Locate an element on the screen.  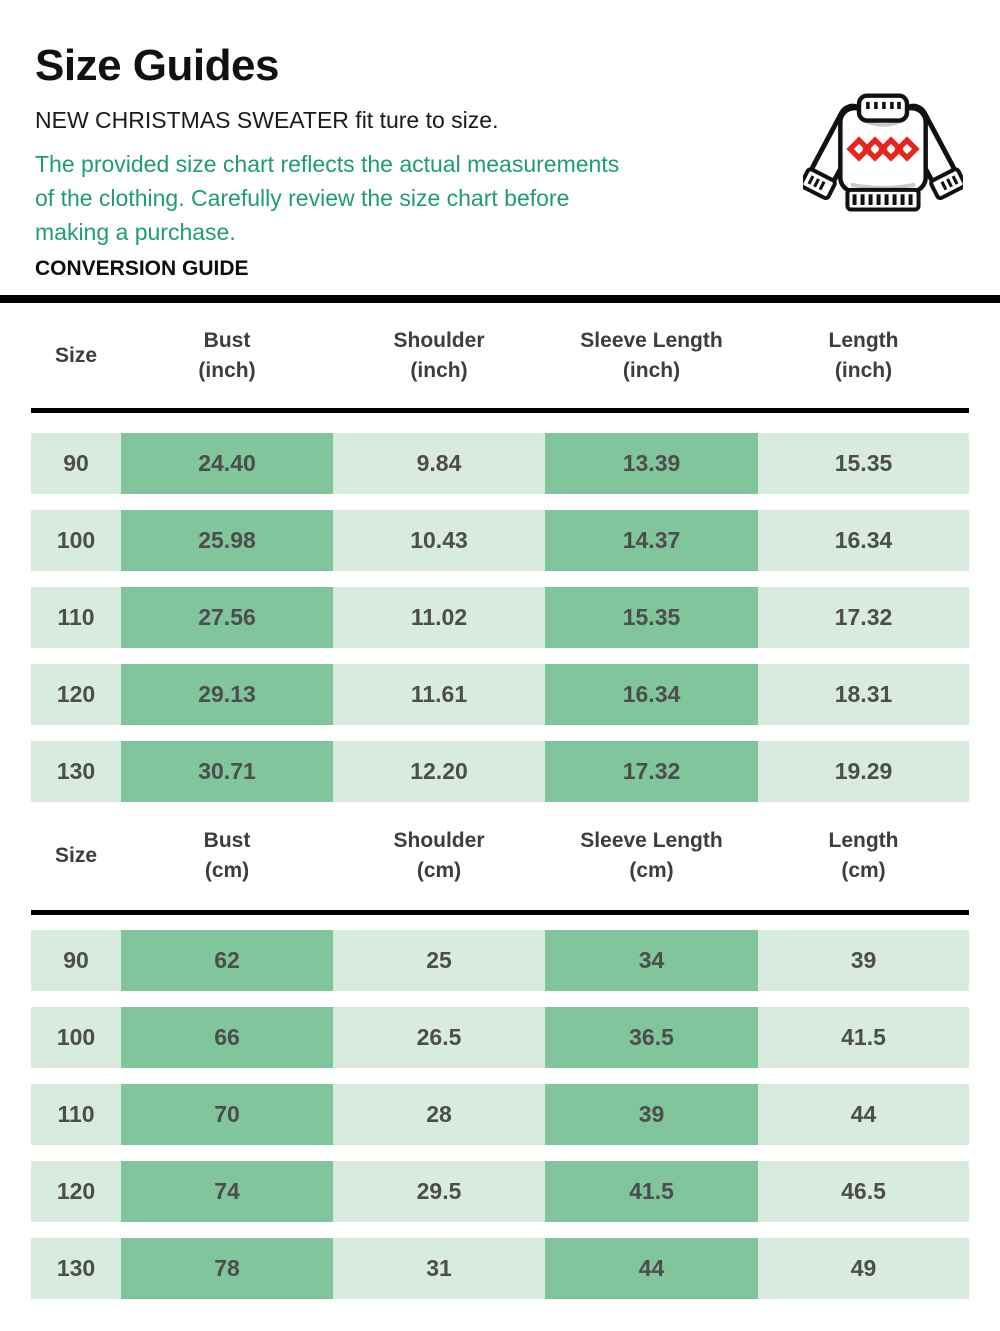
column-header: Bust (cm) is located at coordinates (227, 856).